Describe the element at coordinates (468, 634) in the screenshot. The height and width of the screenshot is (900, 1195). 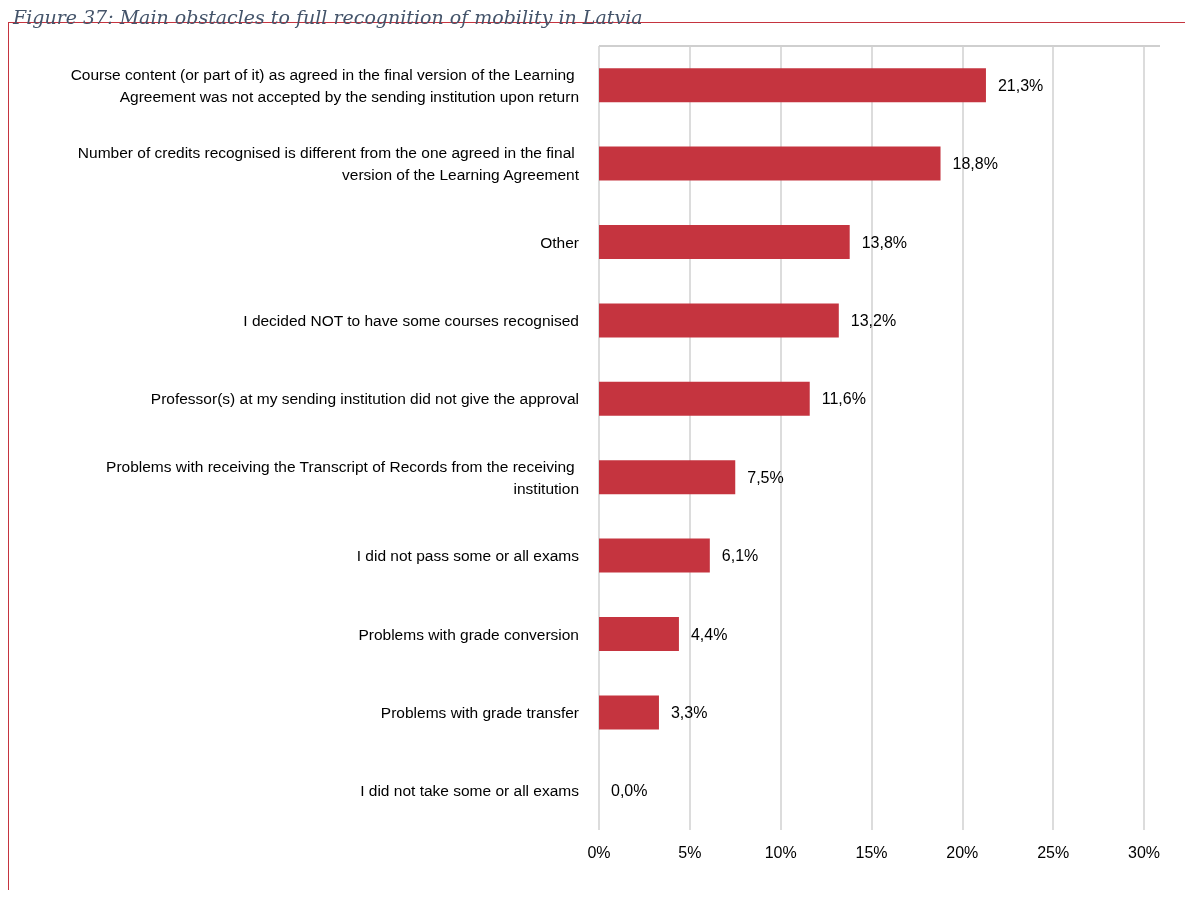
I see `y-tick-label: Problems with grade conversion` at that location.